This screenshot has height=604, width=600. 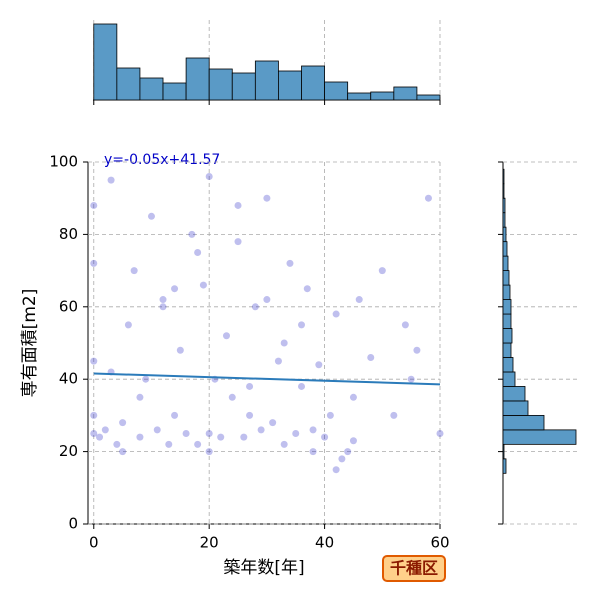 I want to click on x-tick-label: 20, so click(x=209, y=543).